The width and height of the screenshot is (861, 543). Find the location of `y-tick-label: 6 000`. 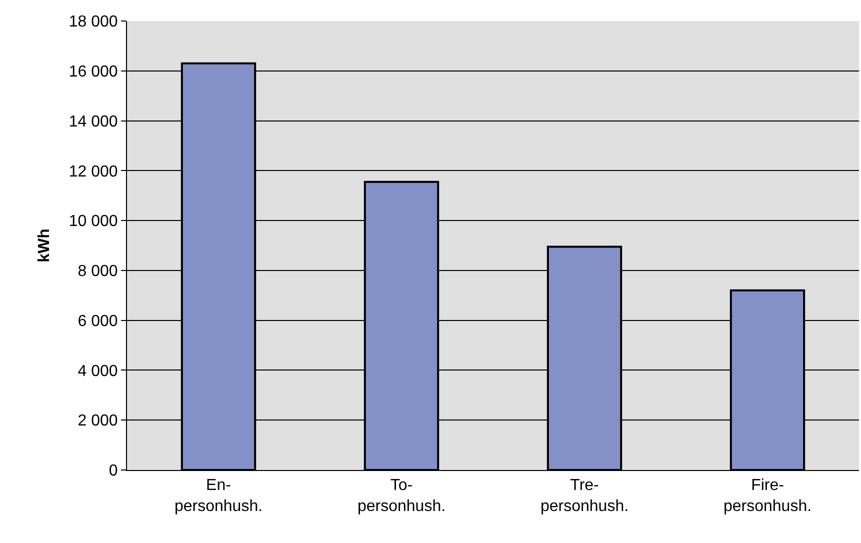

y-tick-label: 6 000 is located at coordinates (98, 321).